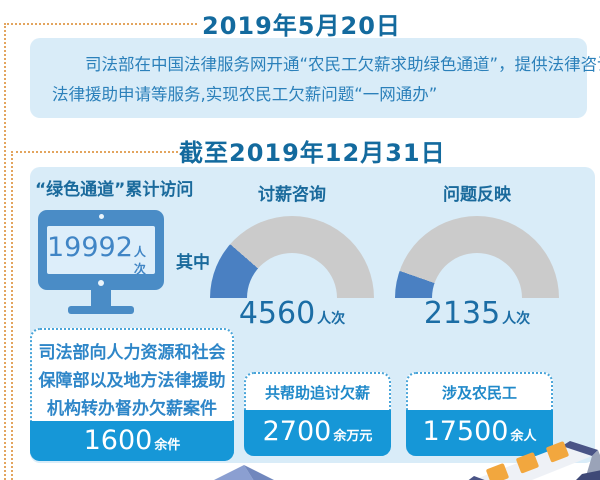 Image resolution: width=600 pixels, height=480 pixels. Describe the element at coordinates (353, 436) in the screenshot. I see `stat-value-unit: 余万元` at that location.